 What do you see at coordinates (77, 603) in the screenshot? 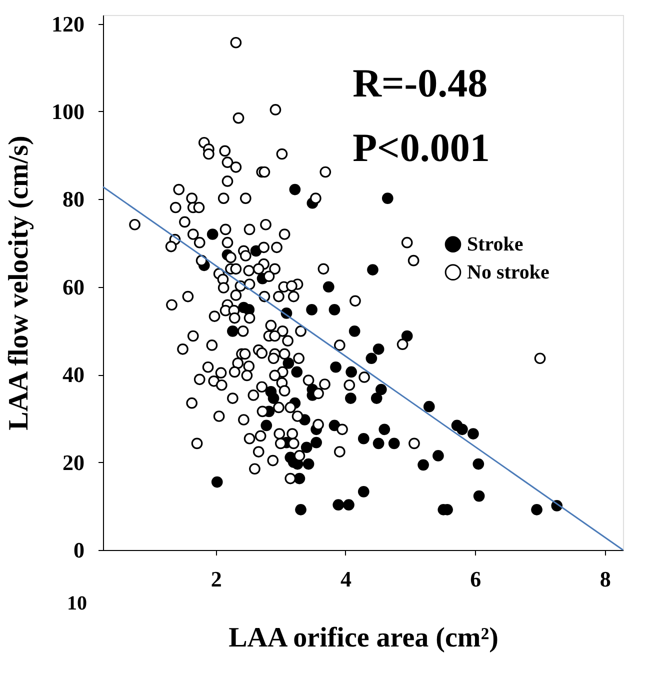
I see `text: 10` at bounding box center [77, 603].